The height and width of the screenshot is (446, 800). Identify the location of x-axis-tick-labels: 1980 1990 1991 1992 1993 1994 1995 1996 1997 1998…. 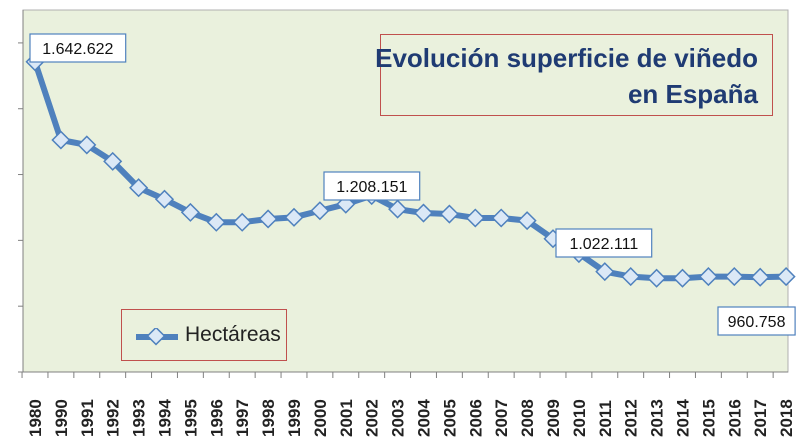
(411, 418).